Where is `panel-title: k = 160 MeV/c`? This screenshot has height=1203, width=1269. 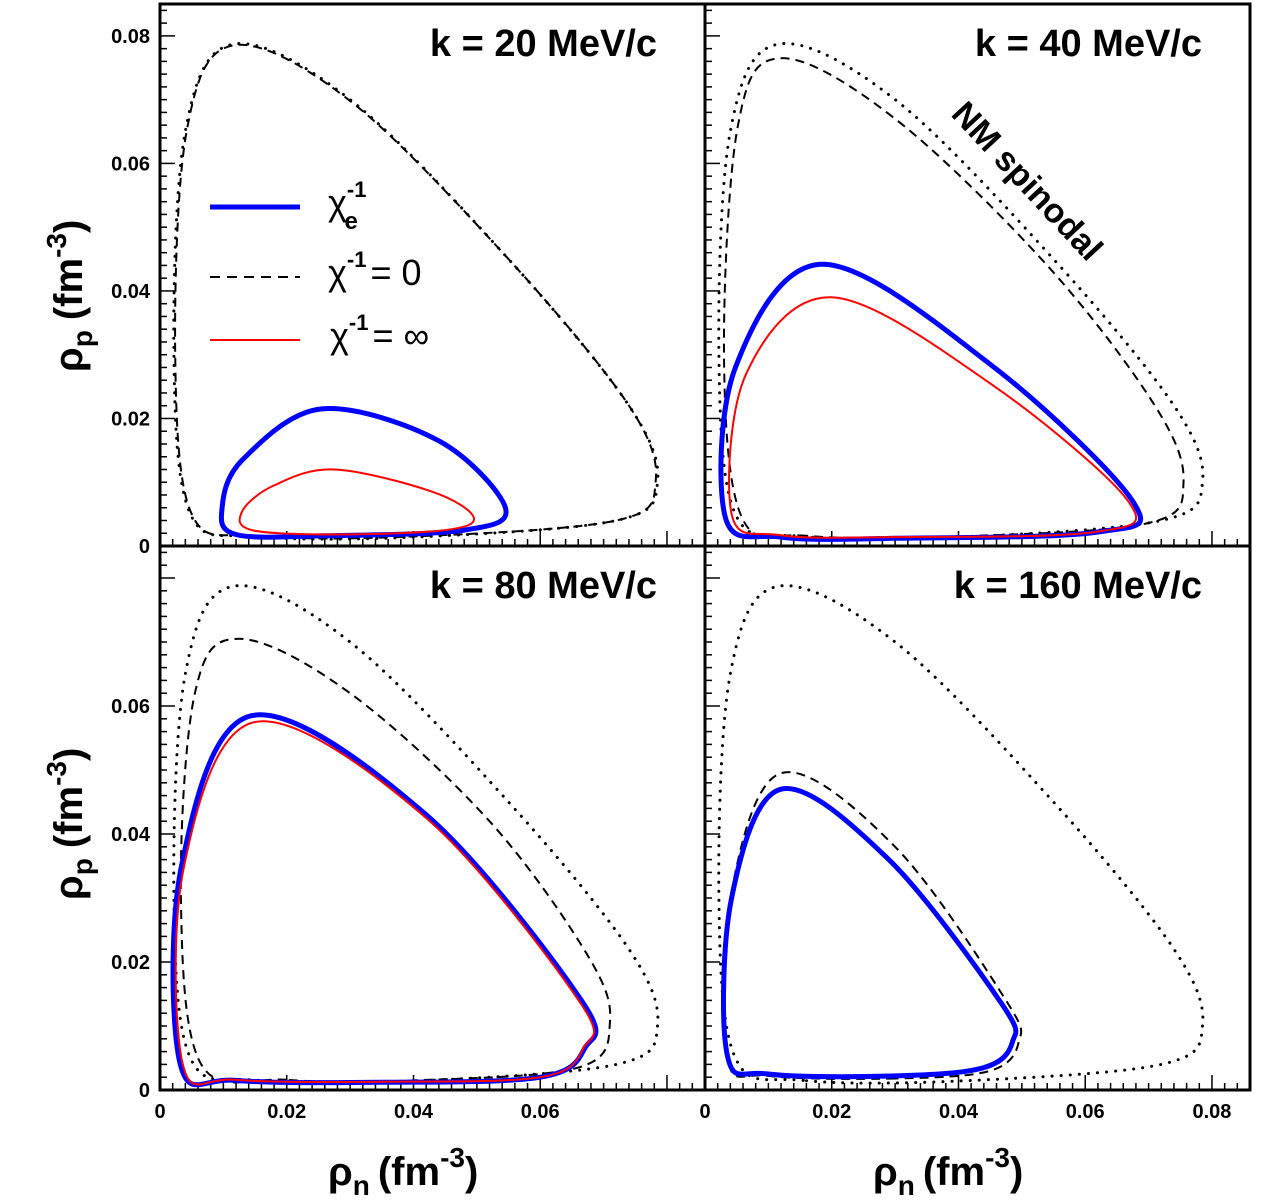 panel-title: k = 160 MeV/c is located at coordinates (1078, 586).